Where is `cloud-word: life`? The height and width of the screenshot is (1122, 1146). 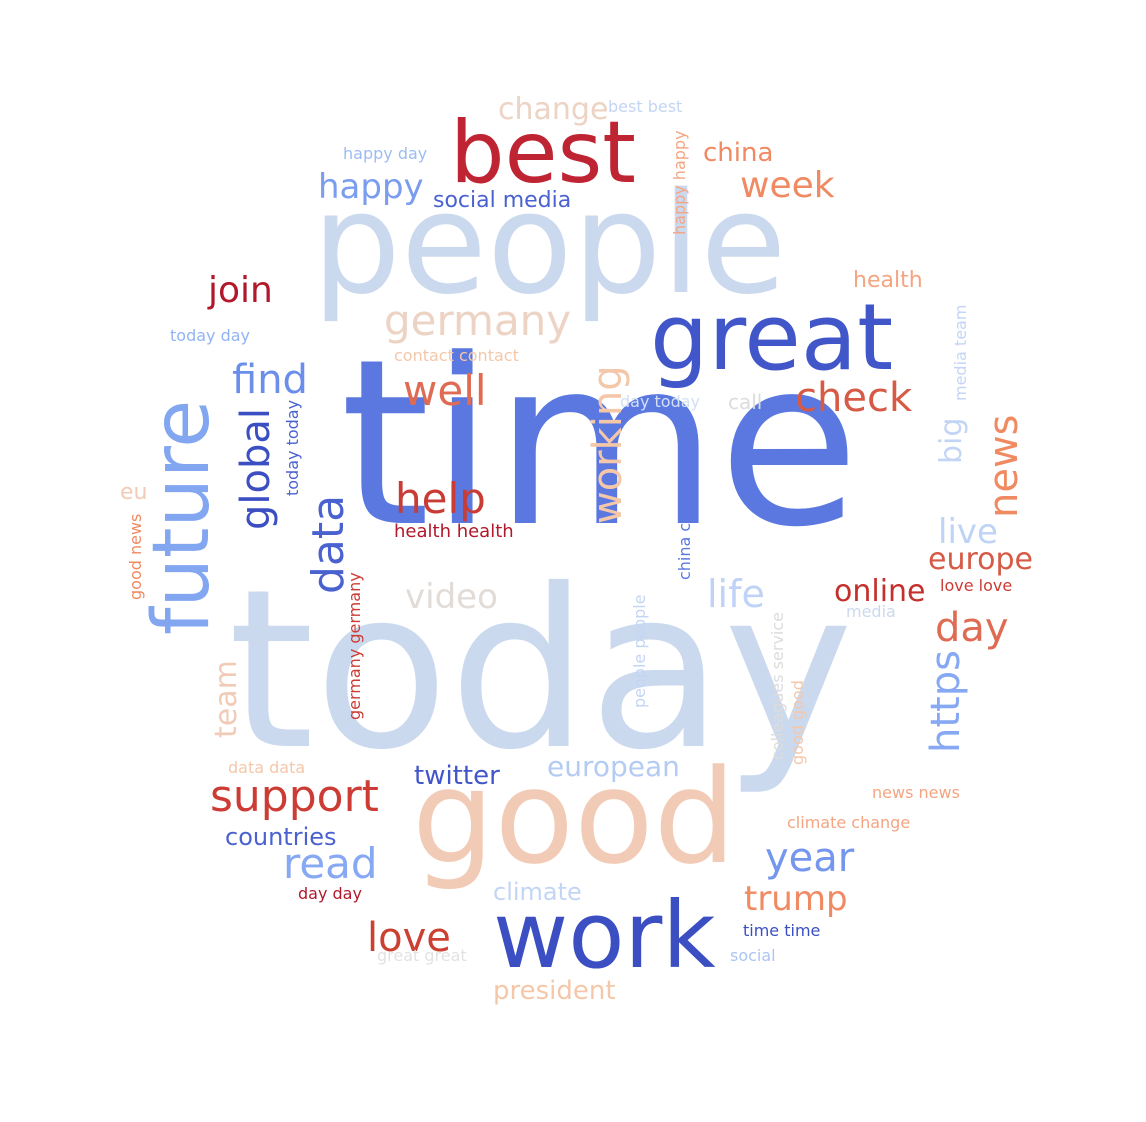 cloud-word: life is located at coordinates (736, 594).